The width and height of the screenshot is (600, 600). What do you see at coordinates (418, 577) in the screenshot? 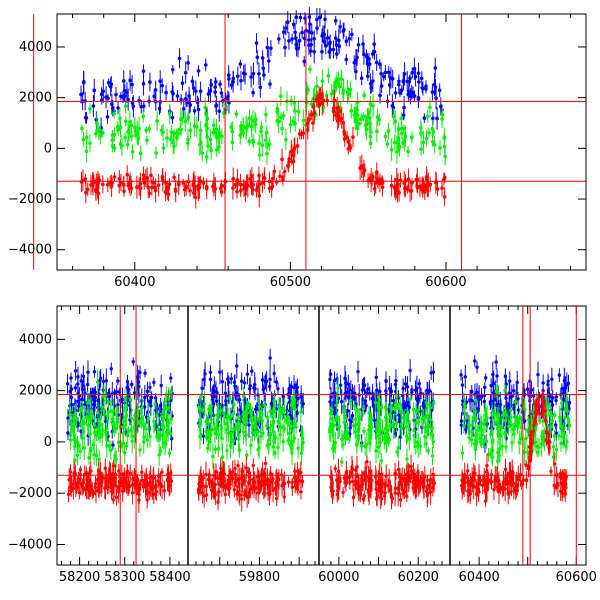
I see `bottom-x-tick-label: 60200` at bounding box center [418, 577].